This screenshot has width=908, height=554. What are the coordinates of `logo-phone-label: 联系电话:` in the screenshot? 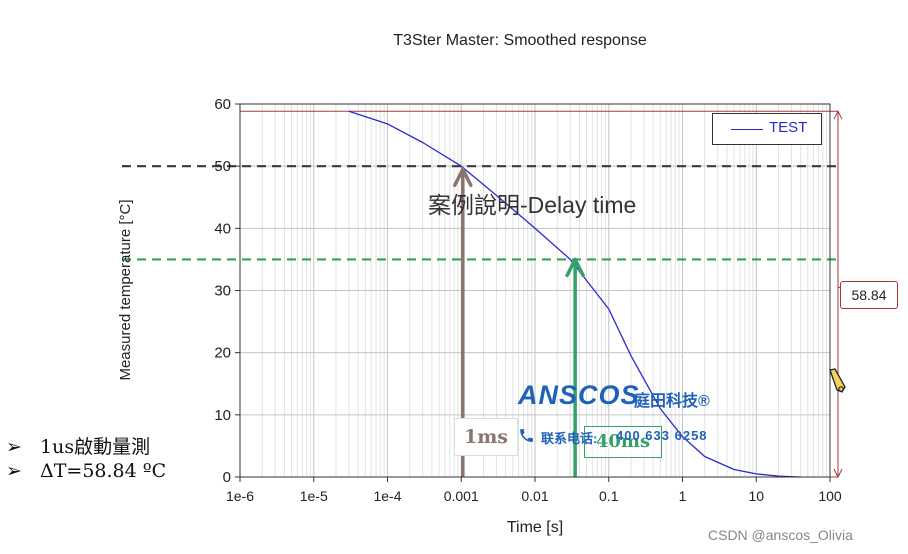 It's located at (569, 438).